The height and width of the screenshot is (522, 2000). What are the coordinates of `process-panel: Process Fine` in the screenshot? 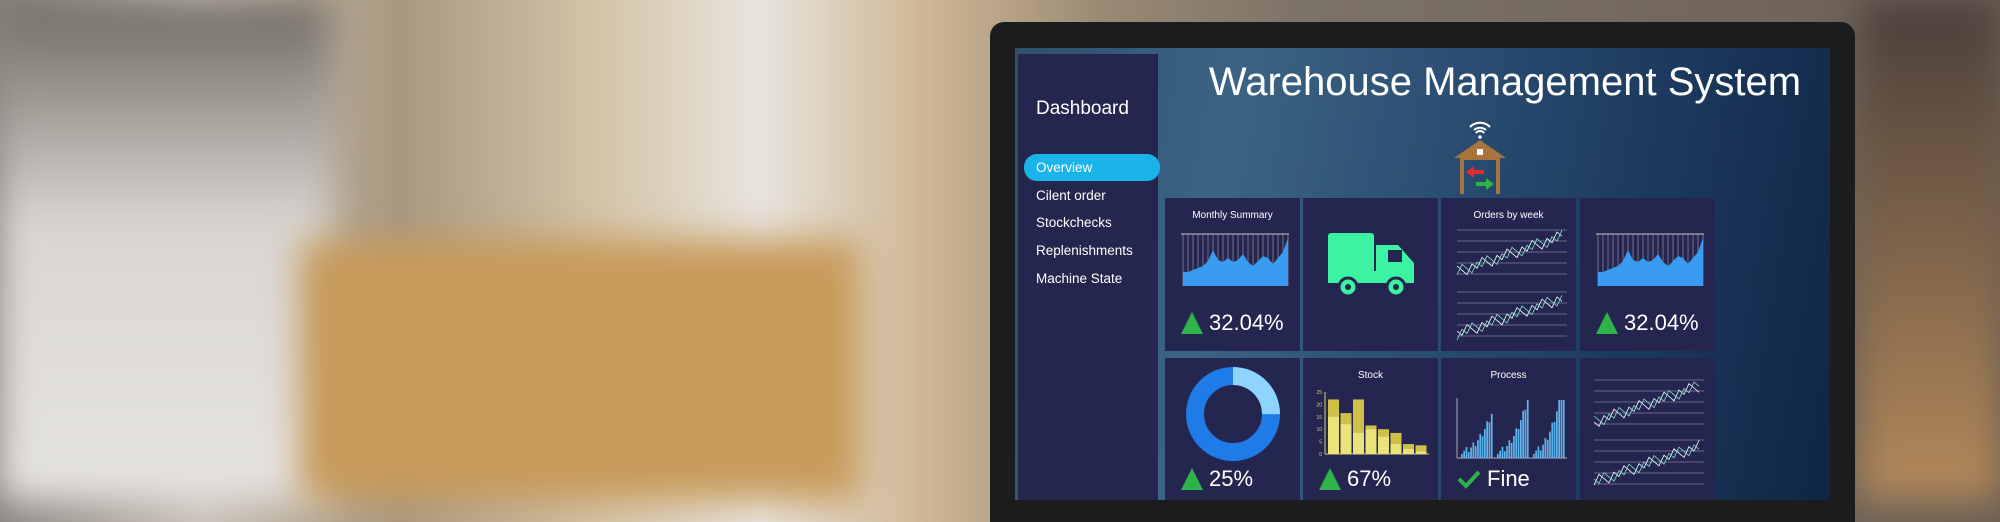 It's located at (1508, 429).